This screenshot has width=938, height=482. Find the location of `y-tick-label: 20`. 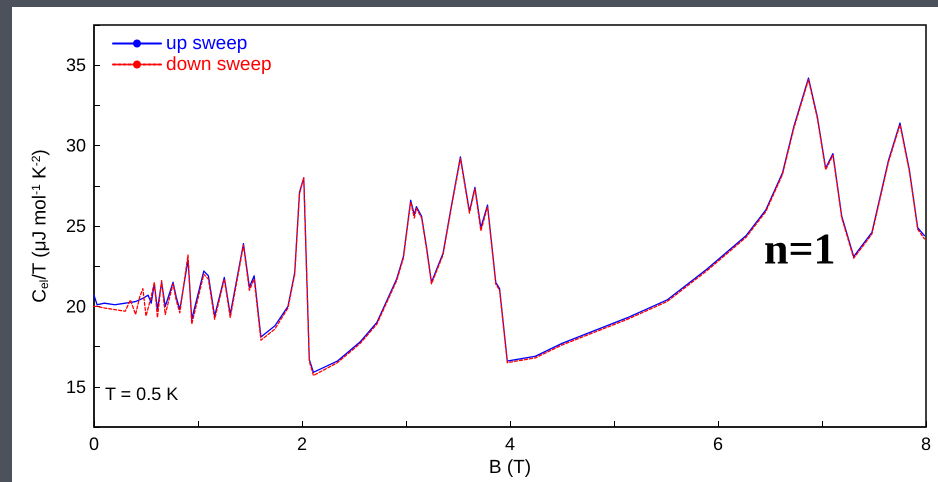

y-tick-label: 20 is located at coordinates (76, 306).